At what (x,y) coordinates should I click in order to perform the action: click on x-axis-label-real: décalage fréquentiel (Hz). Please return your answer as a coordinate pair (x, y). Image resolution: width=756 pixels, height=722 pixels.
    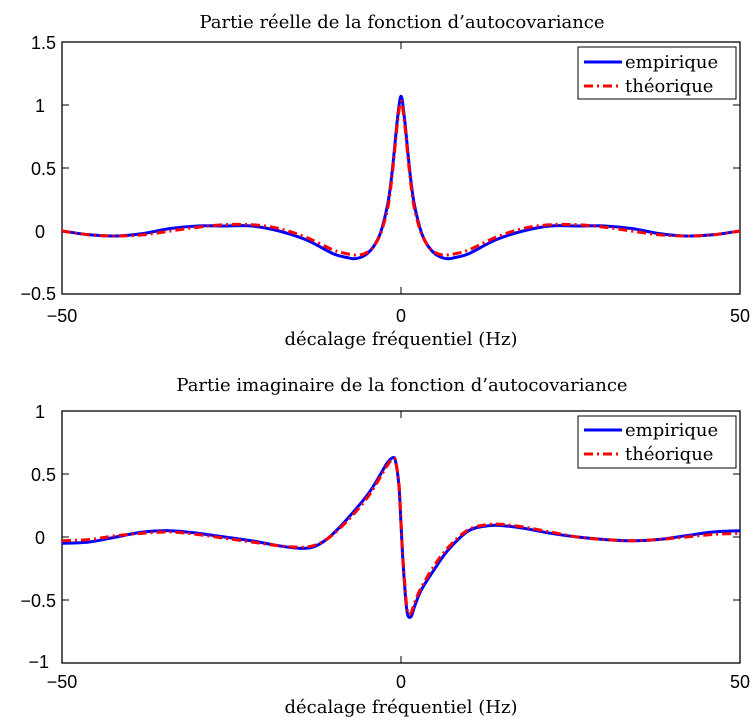
    Looking at the image, I should click on (401, 339).